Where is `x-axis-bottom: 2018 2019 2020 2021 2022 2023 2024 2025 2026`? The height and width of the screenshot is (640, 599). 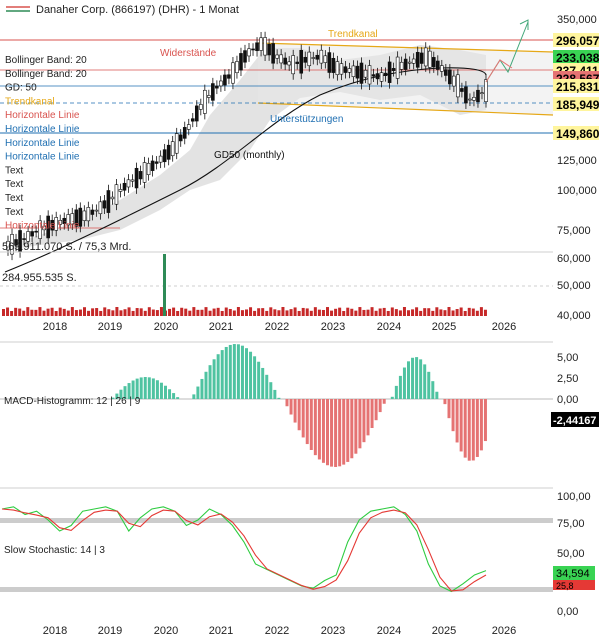
x-axis-bottom: 2018 2019 2020 2021 2022 2023 2024 2025 2026 is located at coordinates (279, 631).